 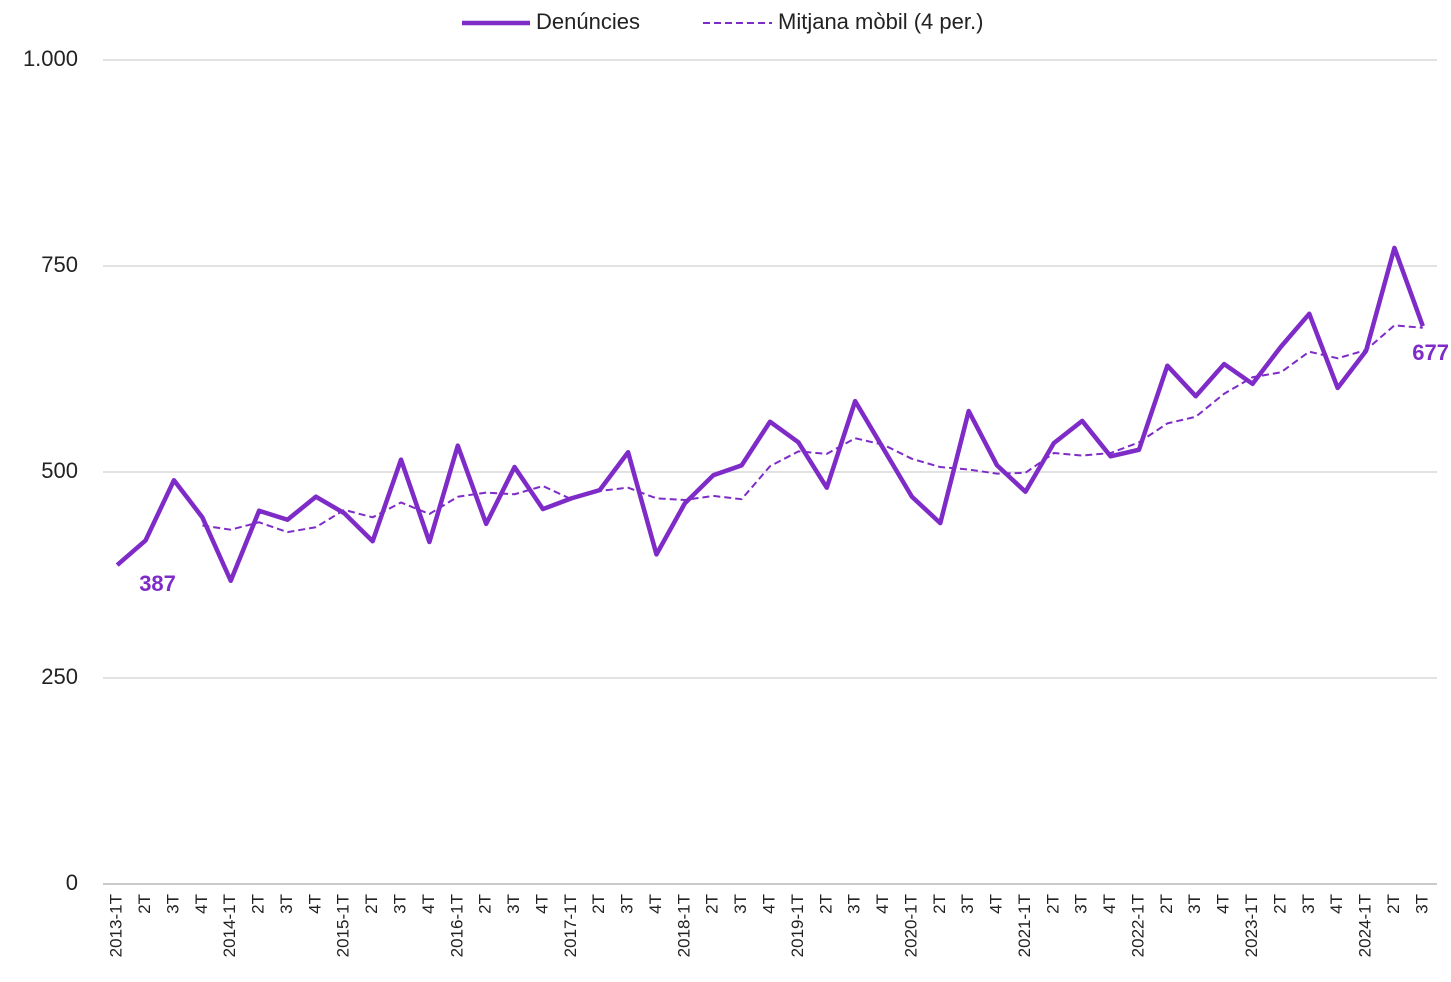 What do you see at coordinates (229, 925) in the screenshot?
I see `x-tick-label: 2014-1T` at bounding box center [229, 925].